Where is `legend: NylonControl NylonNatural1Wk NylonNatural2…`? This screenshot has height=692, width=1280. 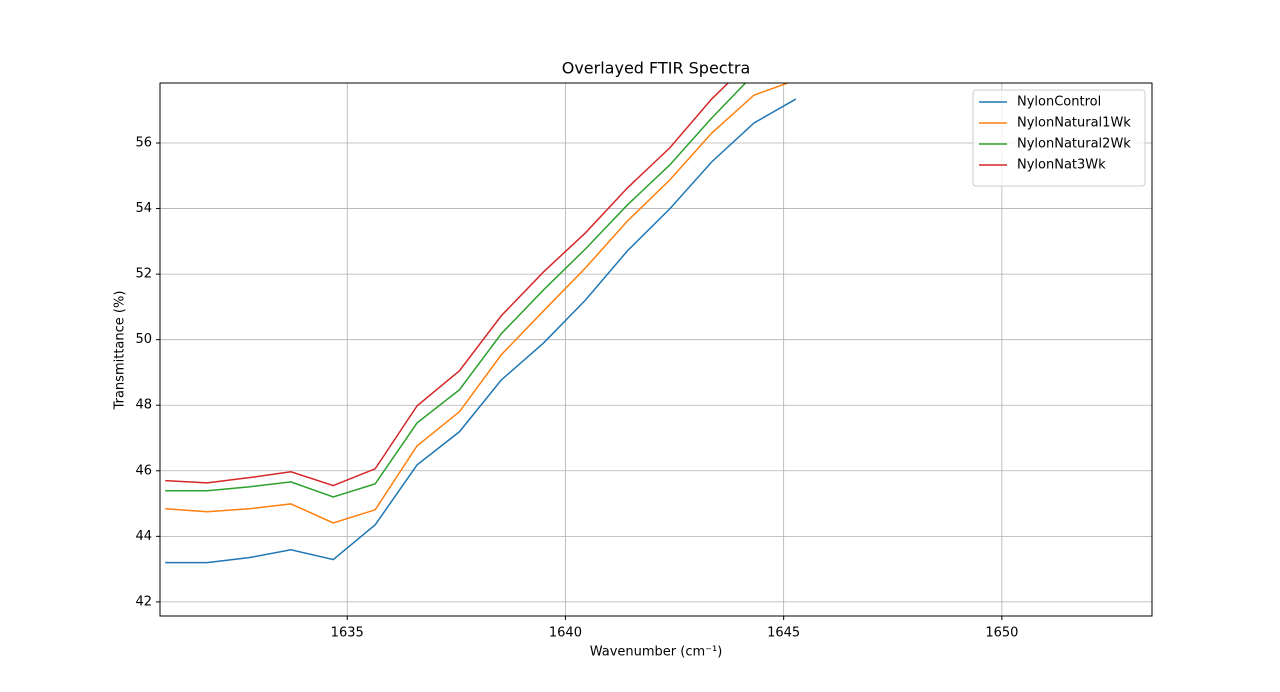
legend: NylonControl NylonNatural1Wk NylonNatural2… is located at coordinates (1059, 138).